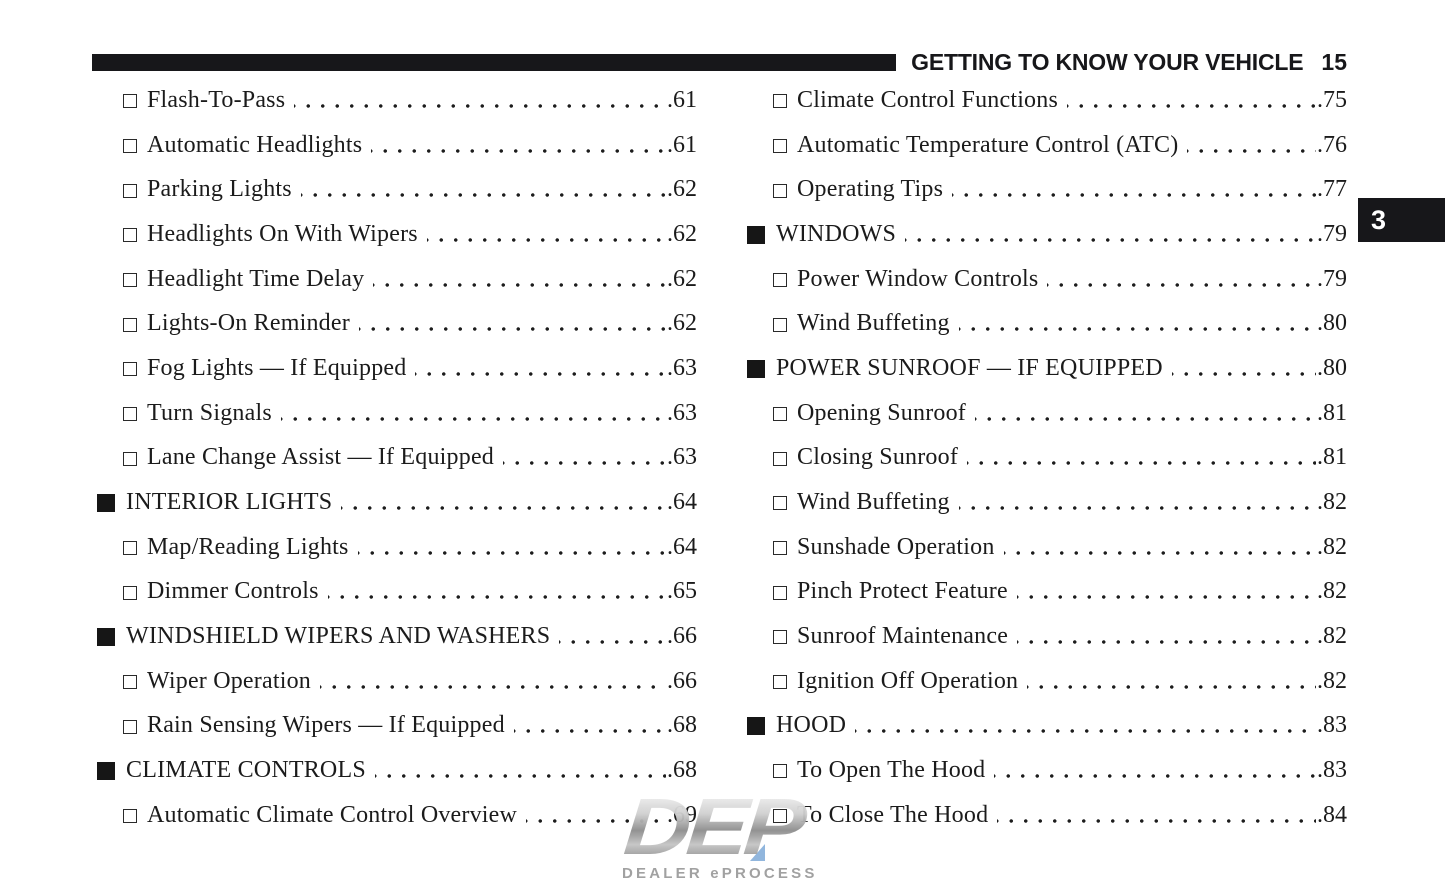 The height and width of the screenshot is (895, 1445). I want to click on toc-entry: Lights-On Reminder .62, so click(397, 324).